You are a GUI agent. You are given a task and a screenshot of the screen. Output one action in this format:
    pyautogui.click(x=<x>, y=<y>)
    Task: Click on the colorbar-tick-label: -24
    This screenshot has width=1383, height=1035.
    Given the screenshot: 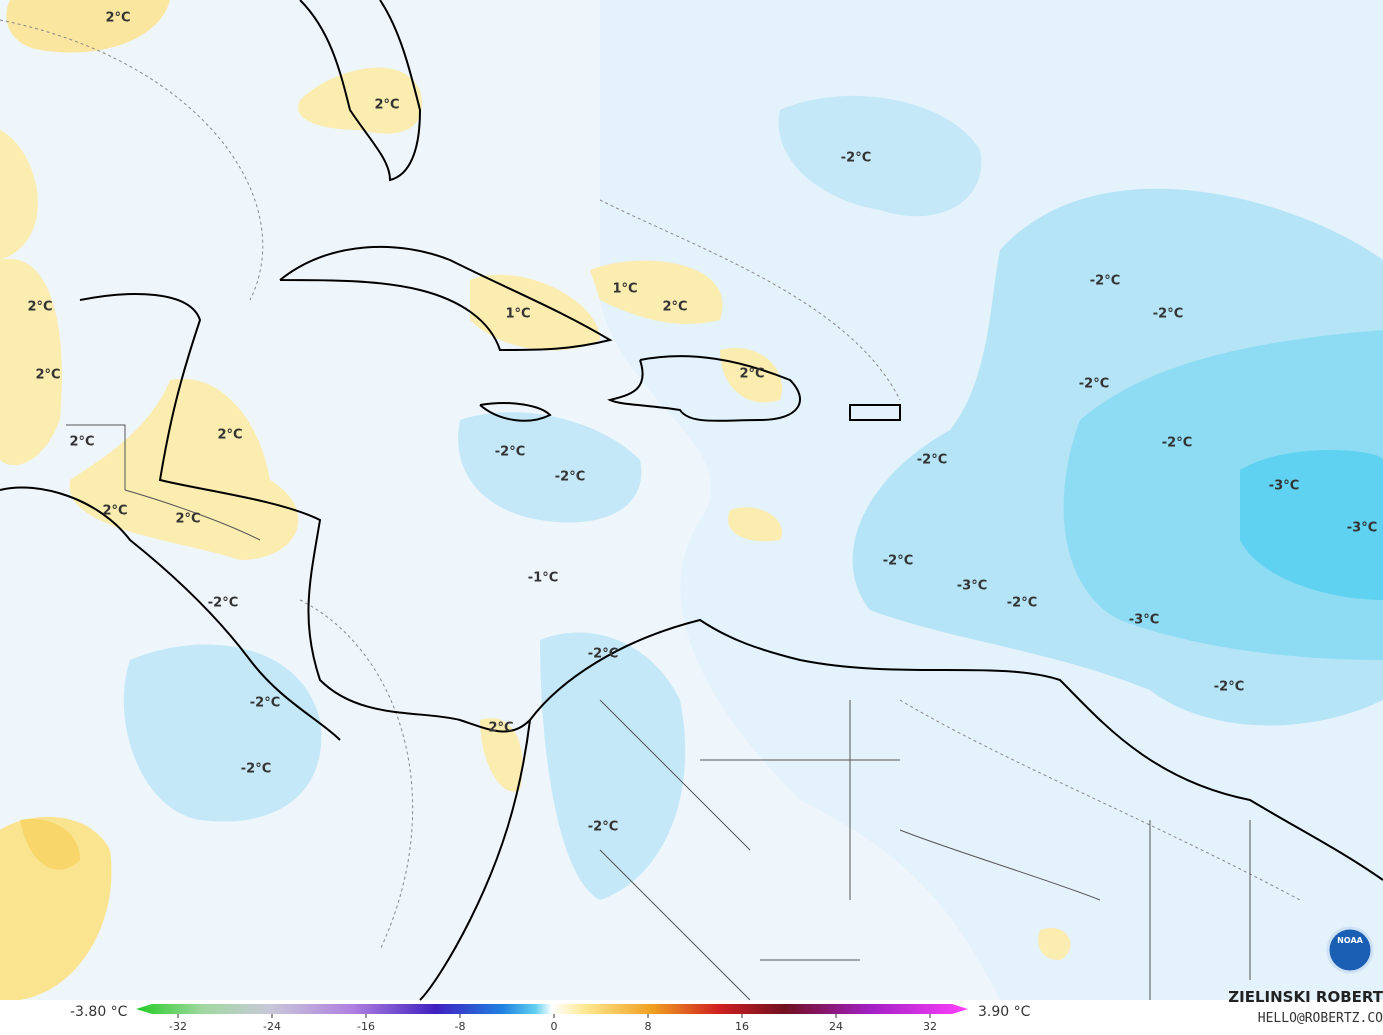 What is the action you would take?
    pyautogui.click(x=272, y=1026)
    